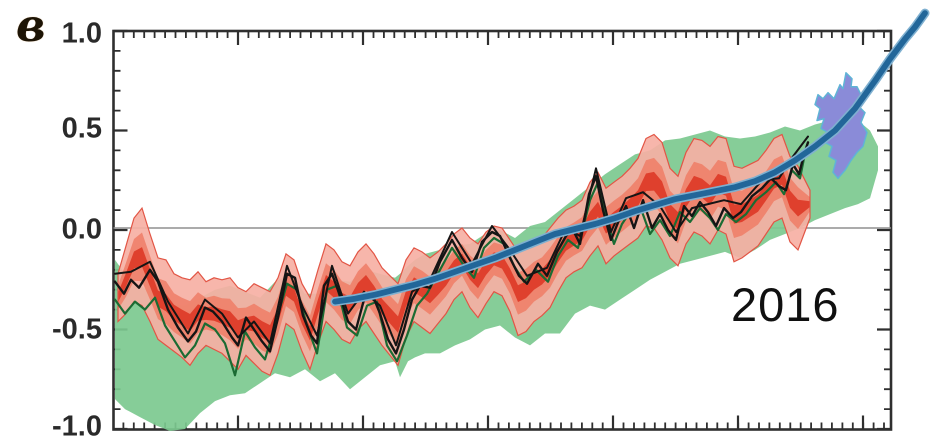 The image size is (930, 443). I want to click on panel-label: в, so click(31, 26).